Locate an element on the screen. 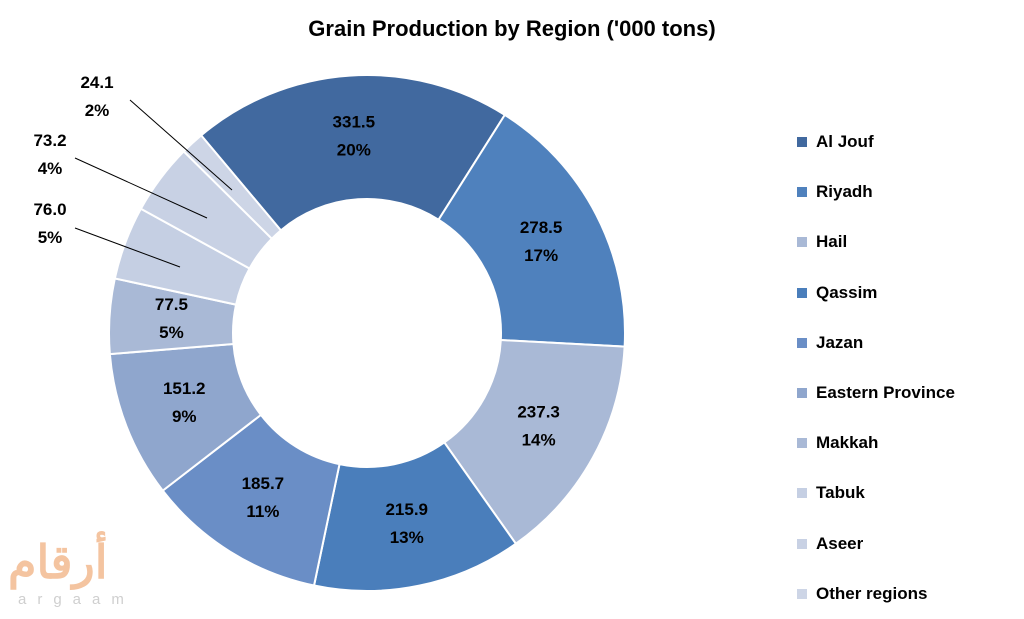  percent-label: 13% is located at coordinates (407, 537).